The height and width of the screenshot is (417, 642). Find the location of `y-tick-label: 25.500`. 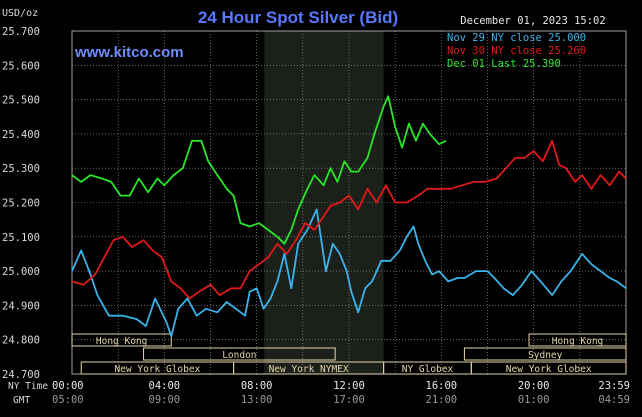

y-tick-label: 25.500 is located at coordinates (21, 101).